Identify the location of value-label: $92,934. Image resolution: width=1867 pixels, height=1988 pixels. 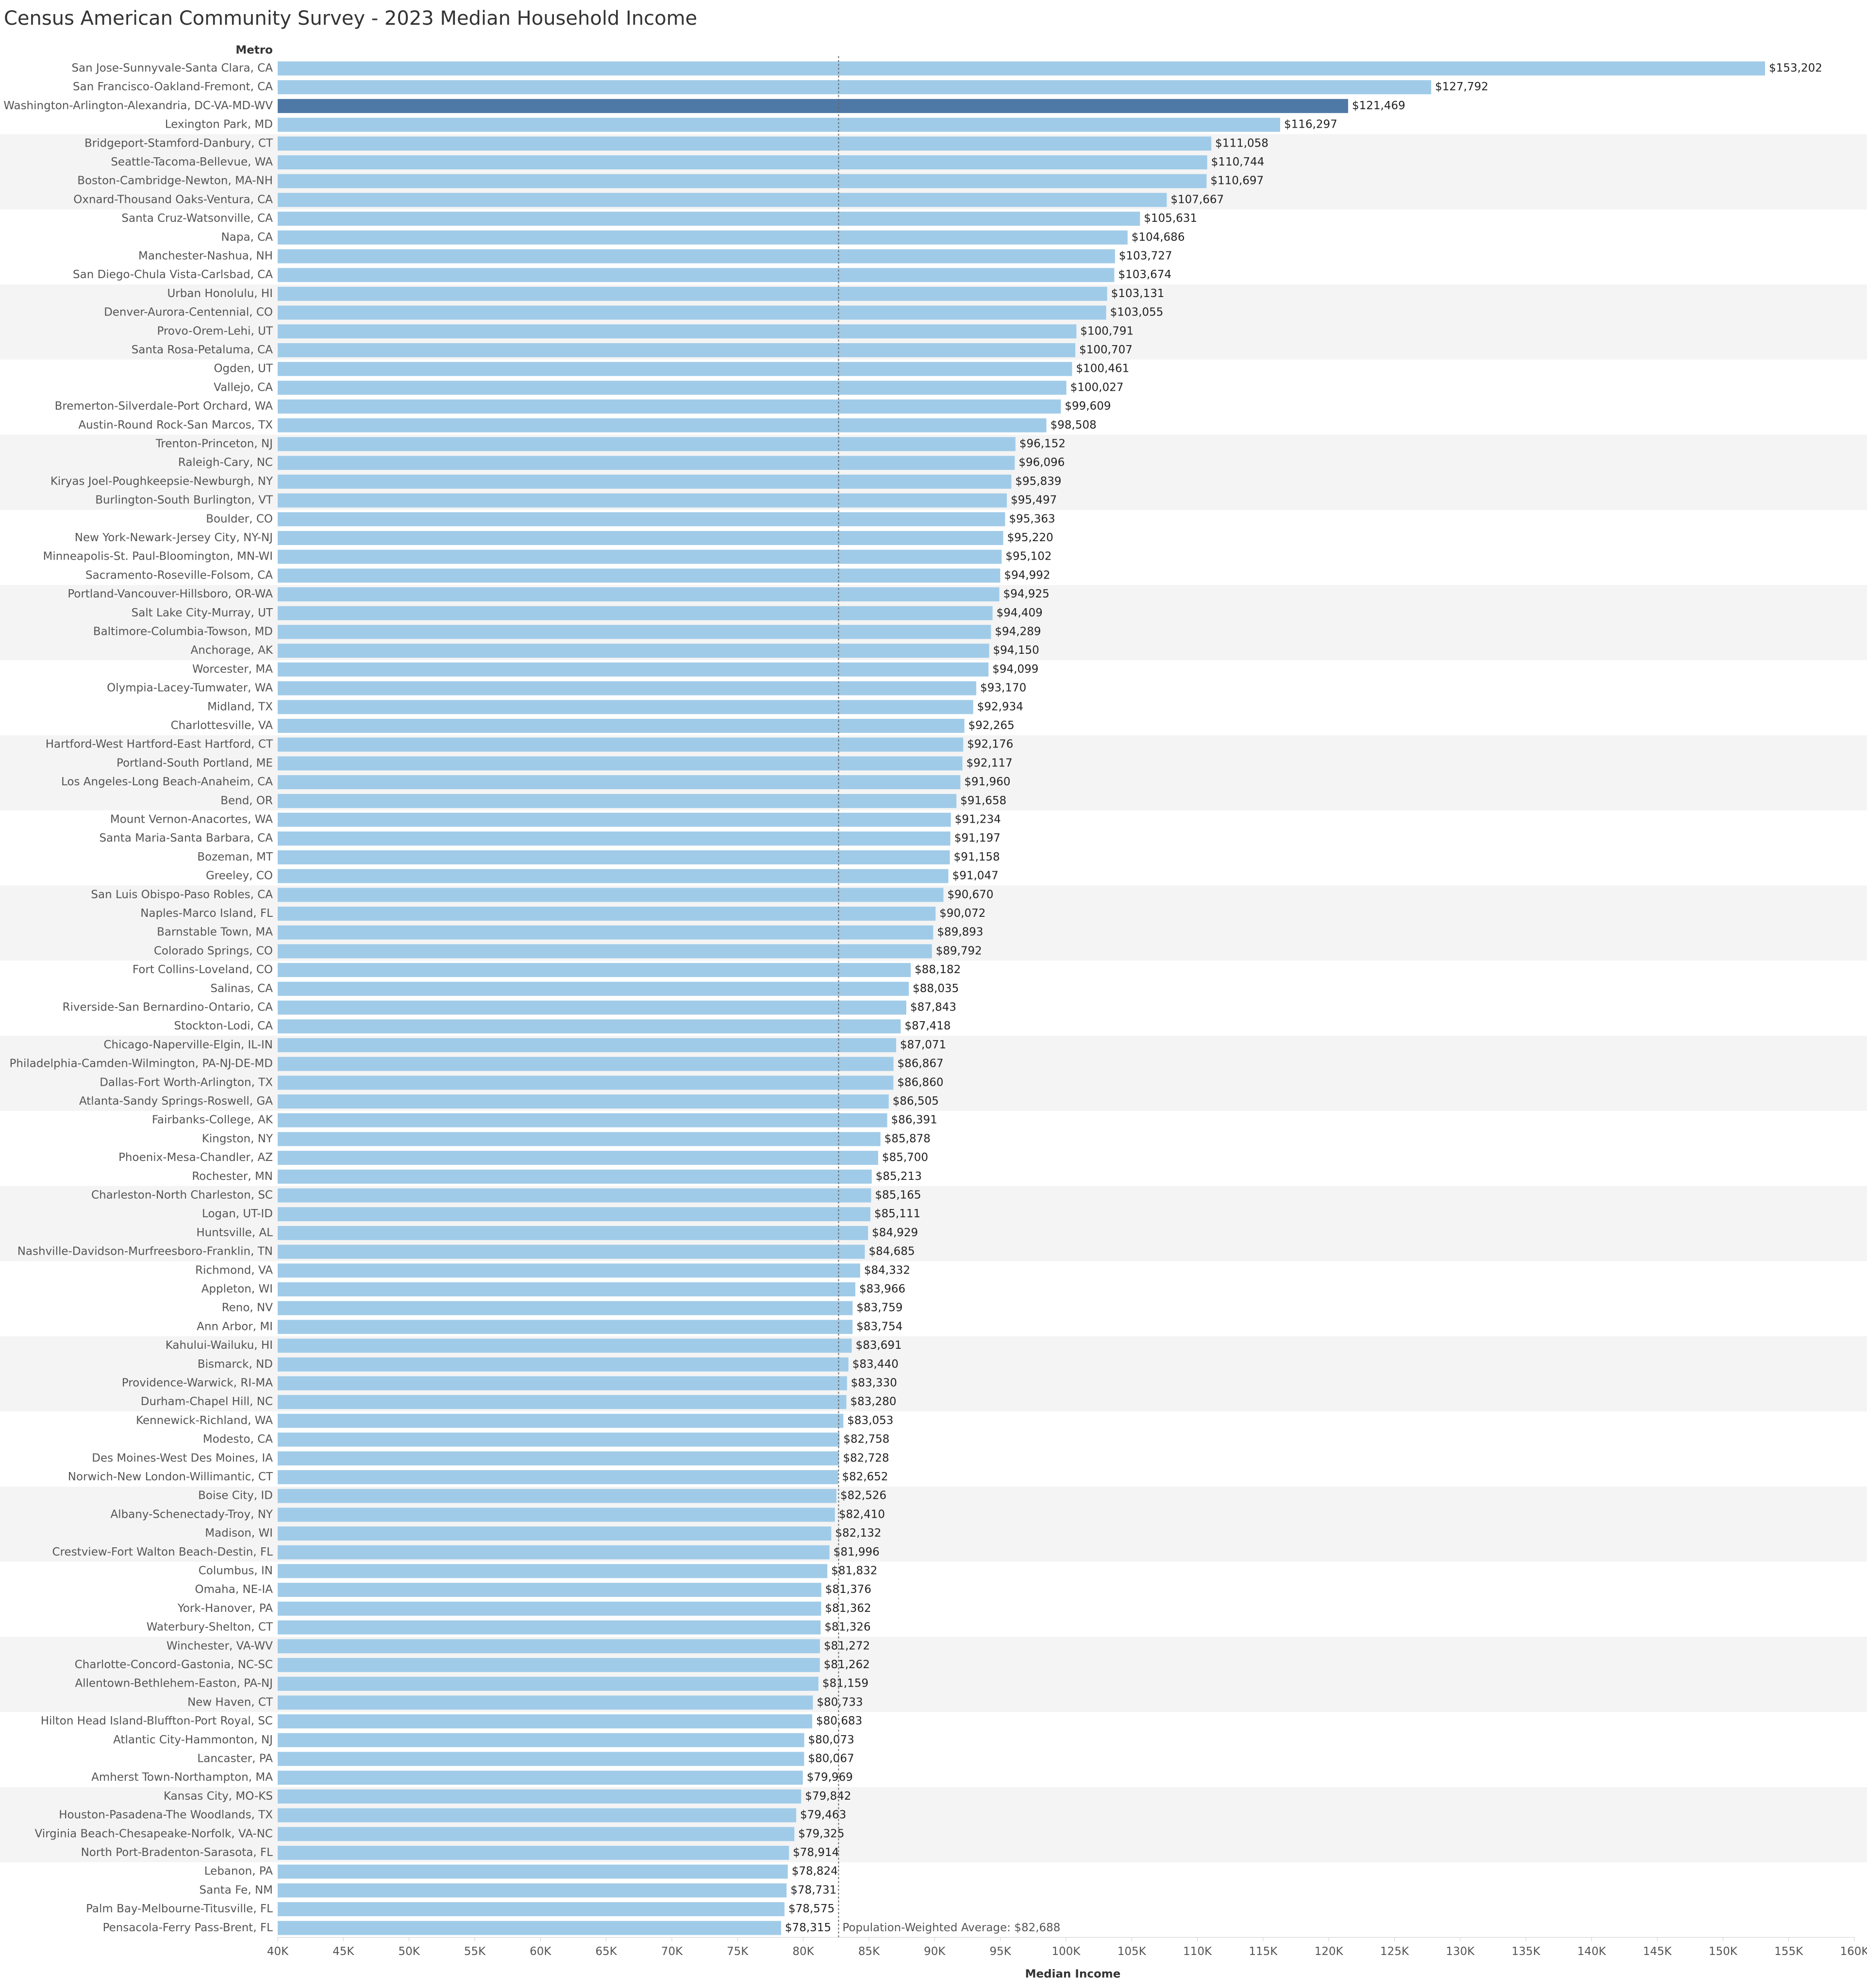
(1000, 706).